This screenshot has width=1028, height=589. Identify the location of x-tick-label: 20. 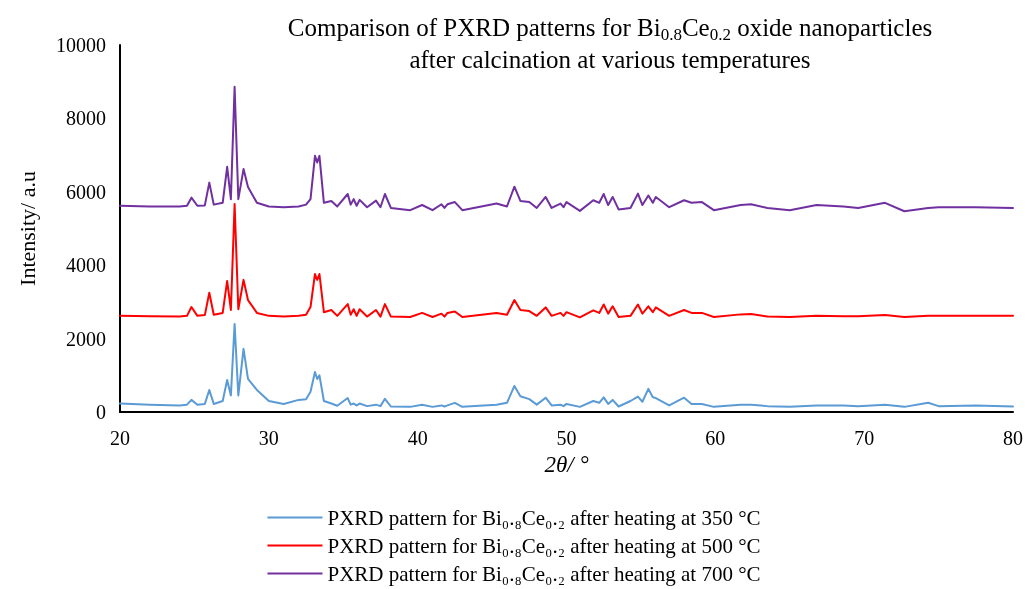
(120, 438).